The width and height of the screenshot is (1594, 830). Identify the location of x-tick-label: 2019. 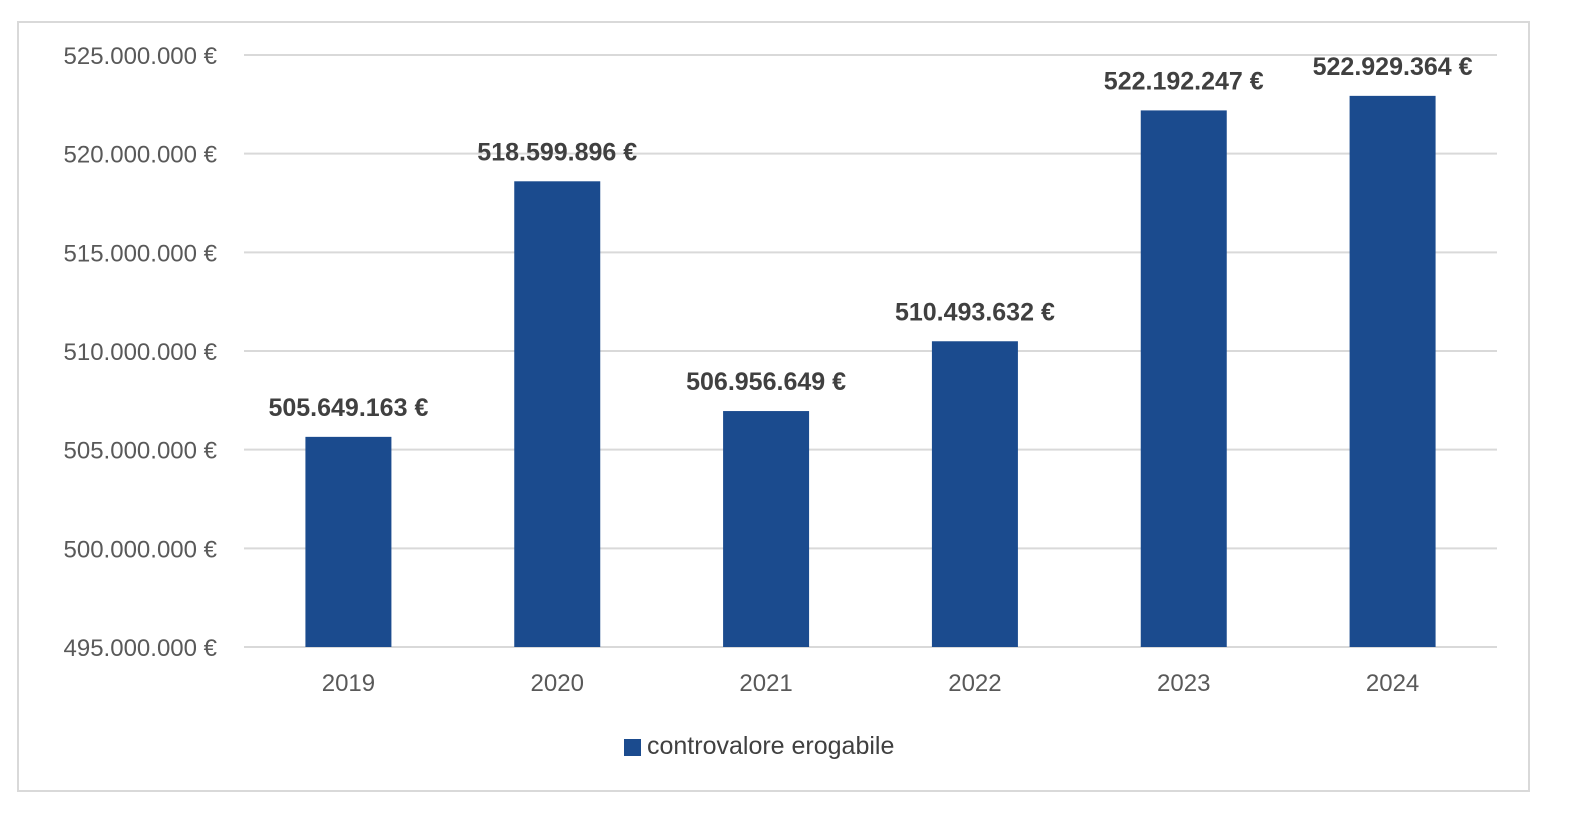
(348, 683).